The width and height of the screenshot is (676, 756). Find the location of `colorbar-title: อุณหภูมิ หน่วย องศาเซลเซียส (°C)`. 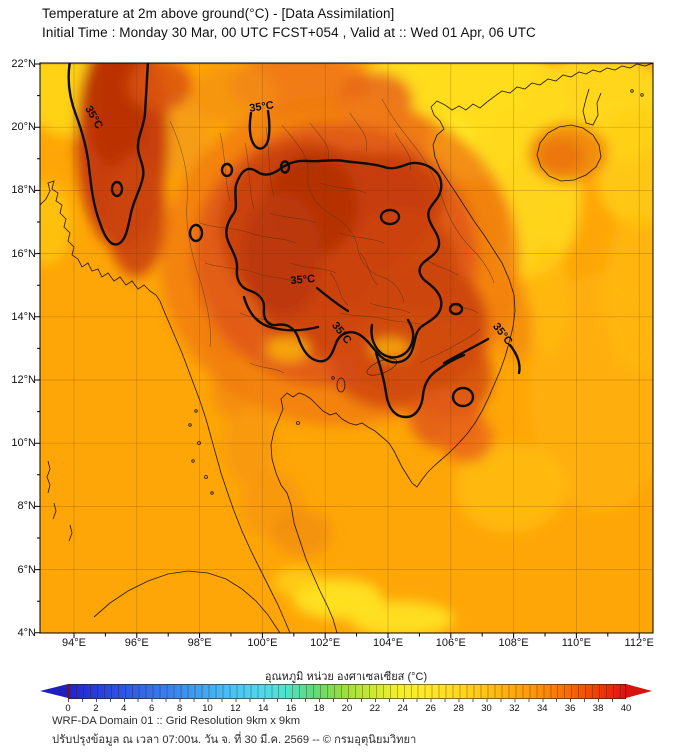

colorbar-title: อุณหภูมิ หน่วย องศาเซลเซียส (°C) is located at coordinates (346, 677).